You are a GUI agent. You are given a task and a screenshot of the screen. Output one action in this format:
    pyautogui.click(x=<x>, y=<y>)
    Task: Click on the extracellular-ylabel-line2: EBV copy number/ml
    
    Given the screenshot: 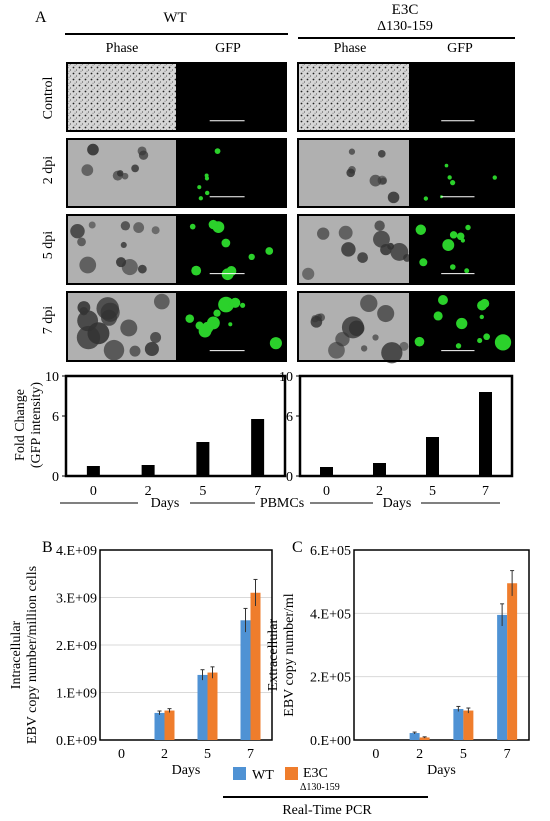 What is the action you would take?
    pyautogui.click(x=289, y=655)
    